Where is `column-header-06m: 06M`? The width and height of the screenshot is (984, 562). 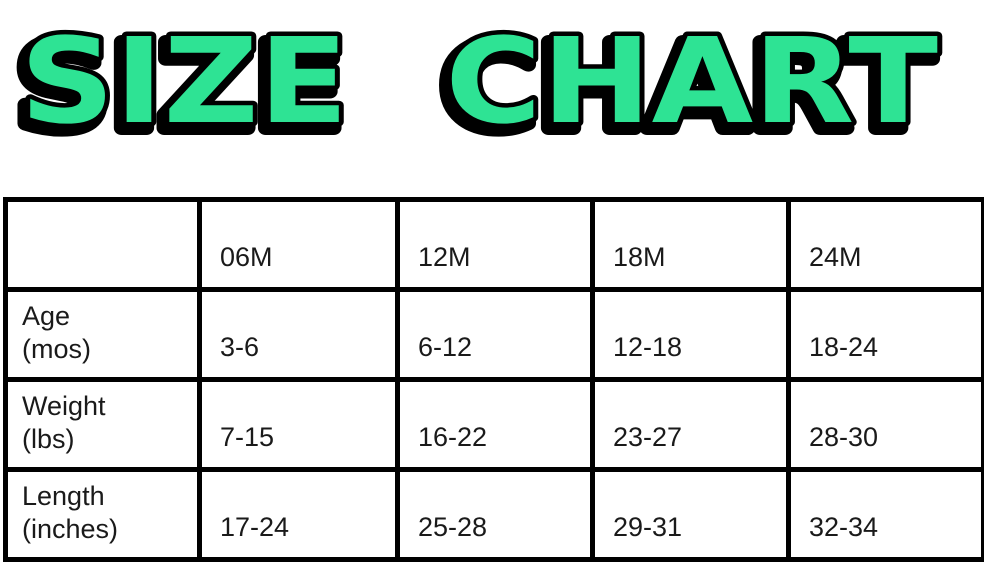
column-header-06m: 06M is located at coordinates (298, 244).